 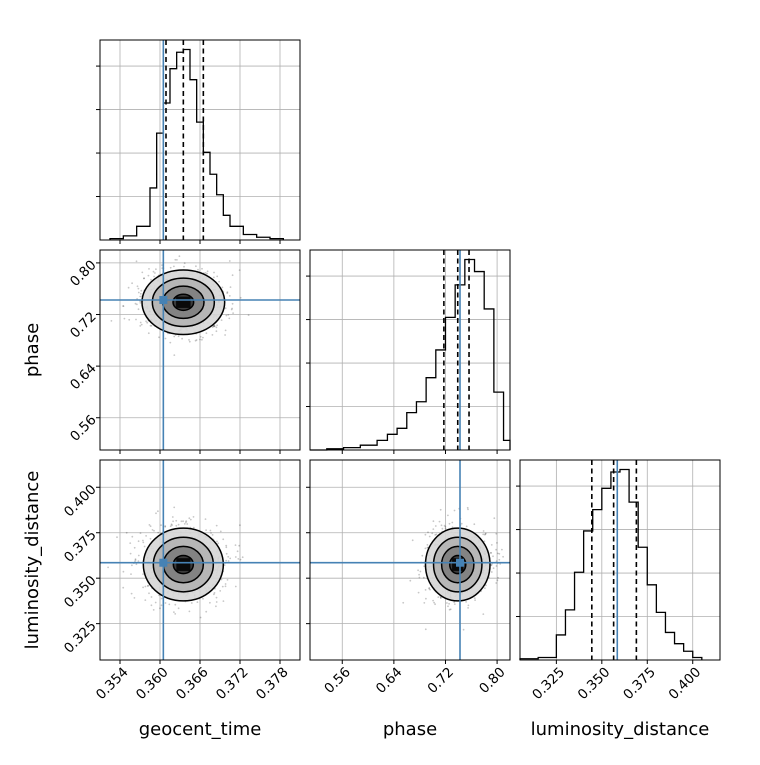 I want to click on scatter-cloud, so click(x=410, y=560).